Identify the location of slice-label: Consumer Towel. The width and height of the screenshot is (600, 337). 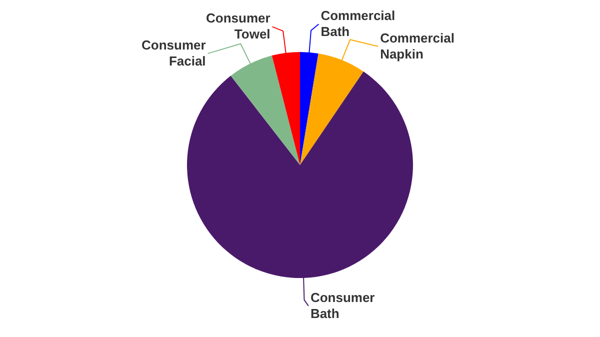
(238, 26).